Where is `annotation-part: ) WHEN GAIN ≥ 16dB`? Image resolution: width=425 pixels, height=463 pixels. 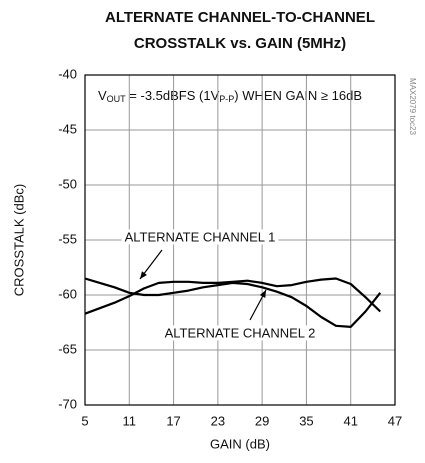 annotation-part: ) WHEN GAIN ≥ 16dB is located at coordinates (298, 95).